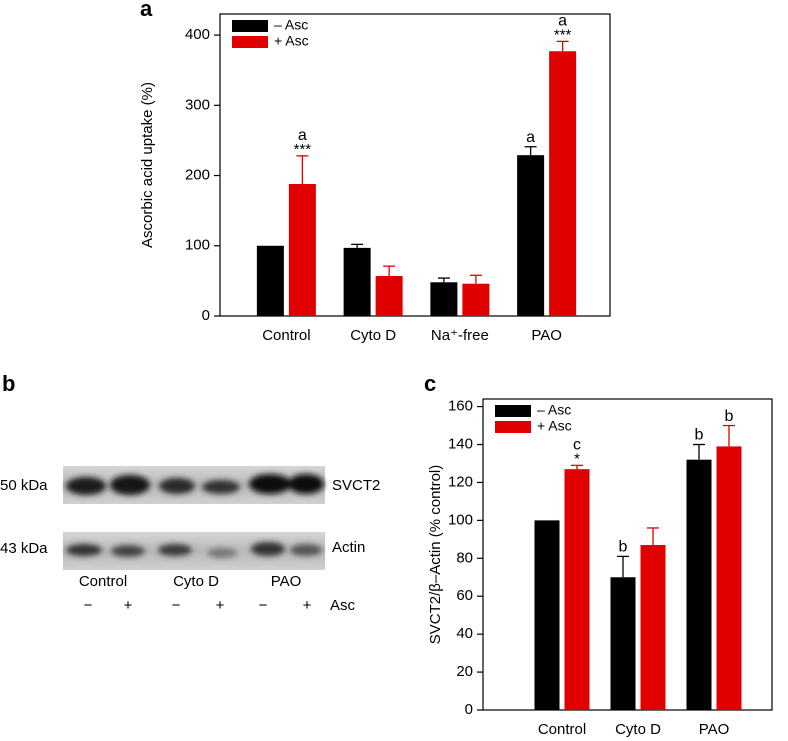 The width and height of the screenshot is (788, 741). I want to click on y-tick-label: 40, so click(464, 633).